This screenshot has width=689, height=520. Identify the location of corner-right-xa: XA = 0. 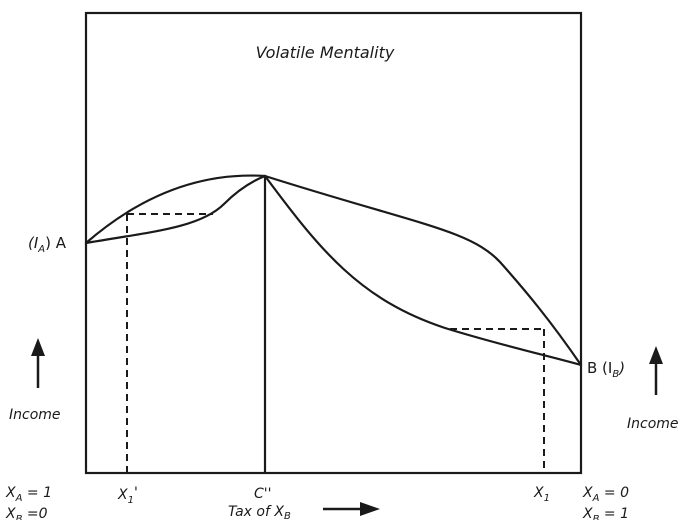
(605, 494).